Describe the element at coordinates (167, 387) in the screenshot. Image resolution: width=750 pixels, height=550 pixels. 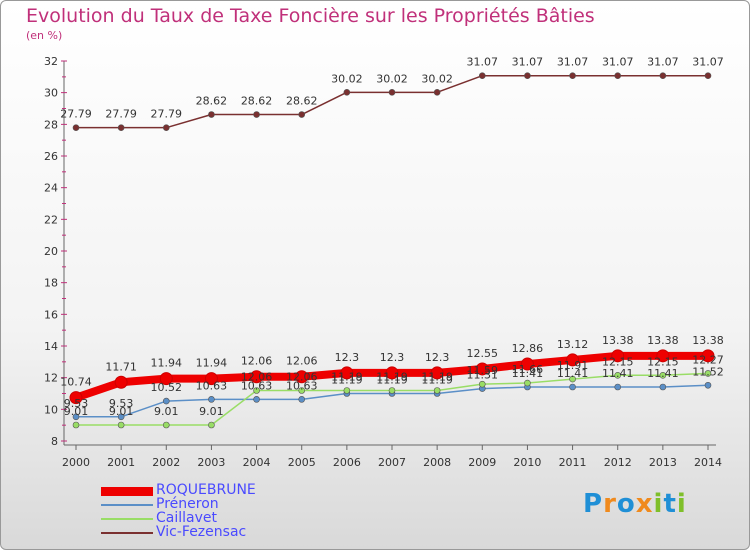
I see `data-label: 10.52` at that location.